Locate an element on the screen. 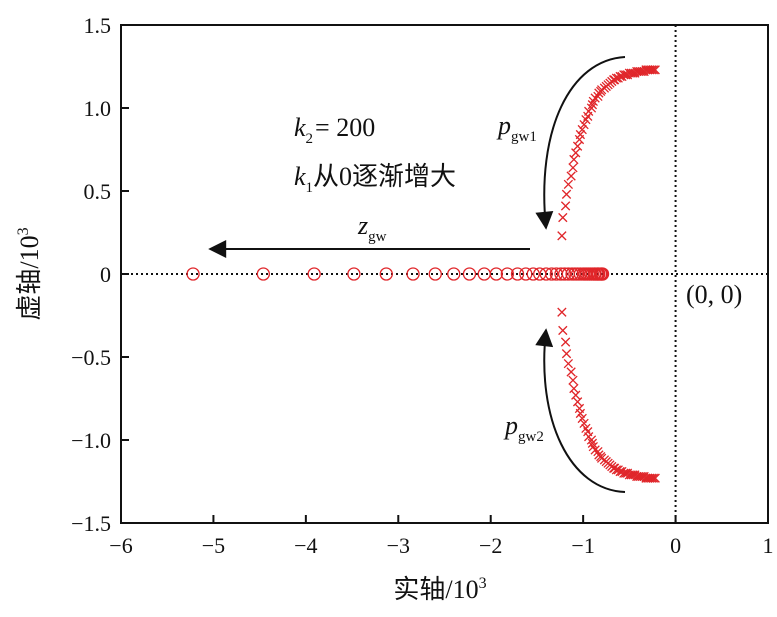 This screenshot has width=777, height=617. x-tick-label: 0 is located at coordinates (675, 545).